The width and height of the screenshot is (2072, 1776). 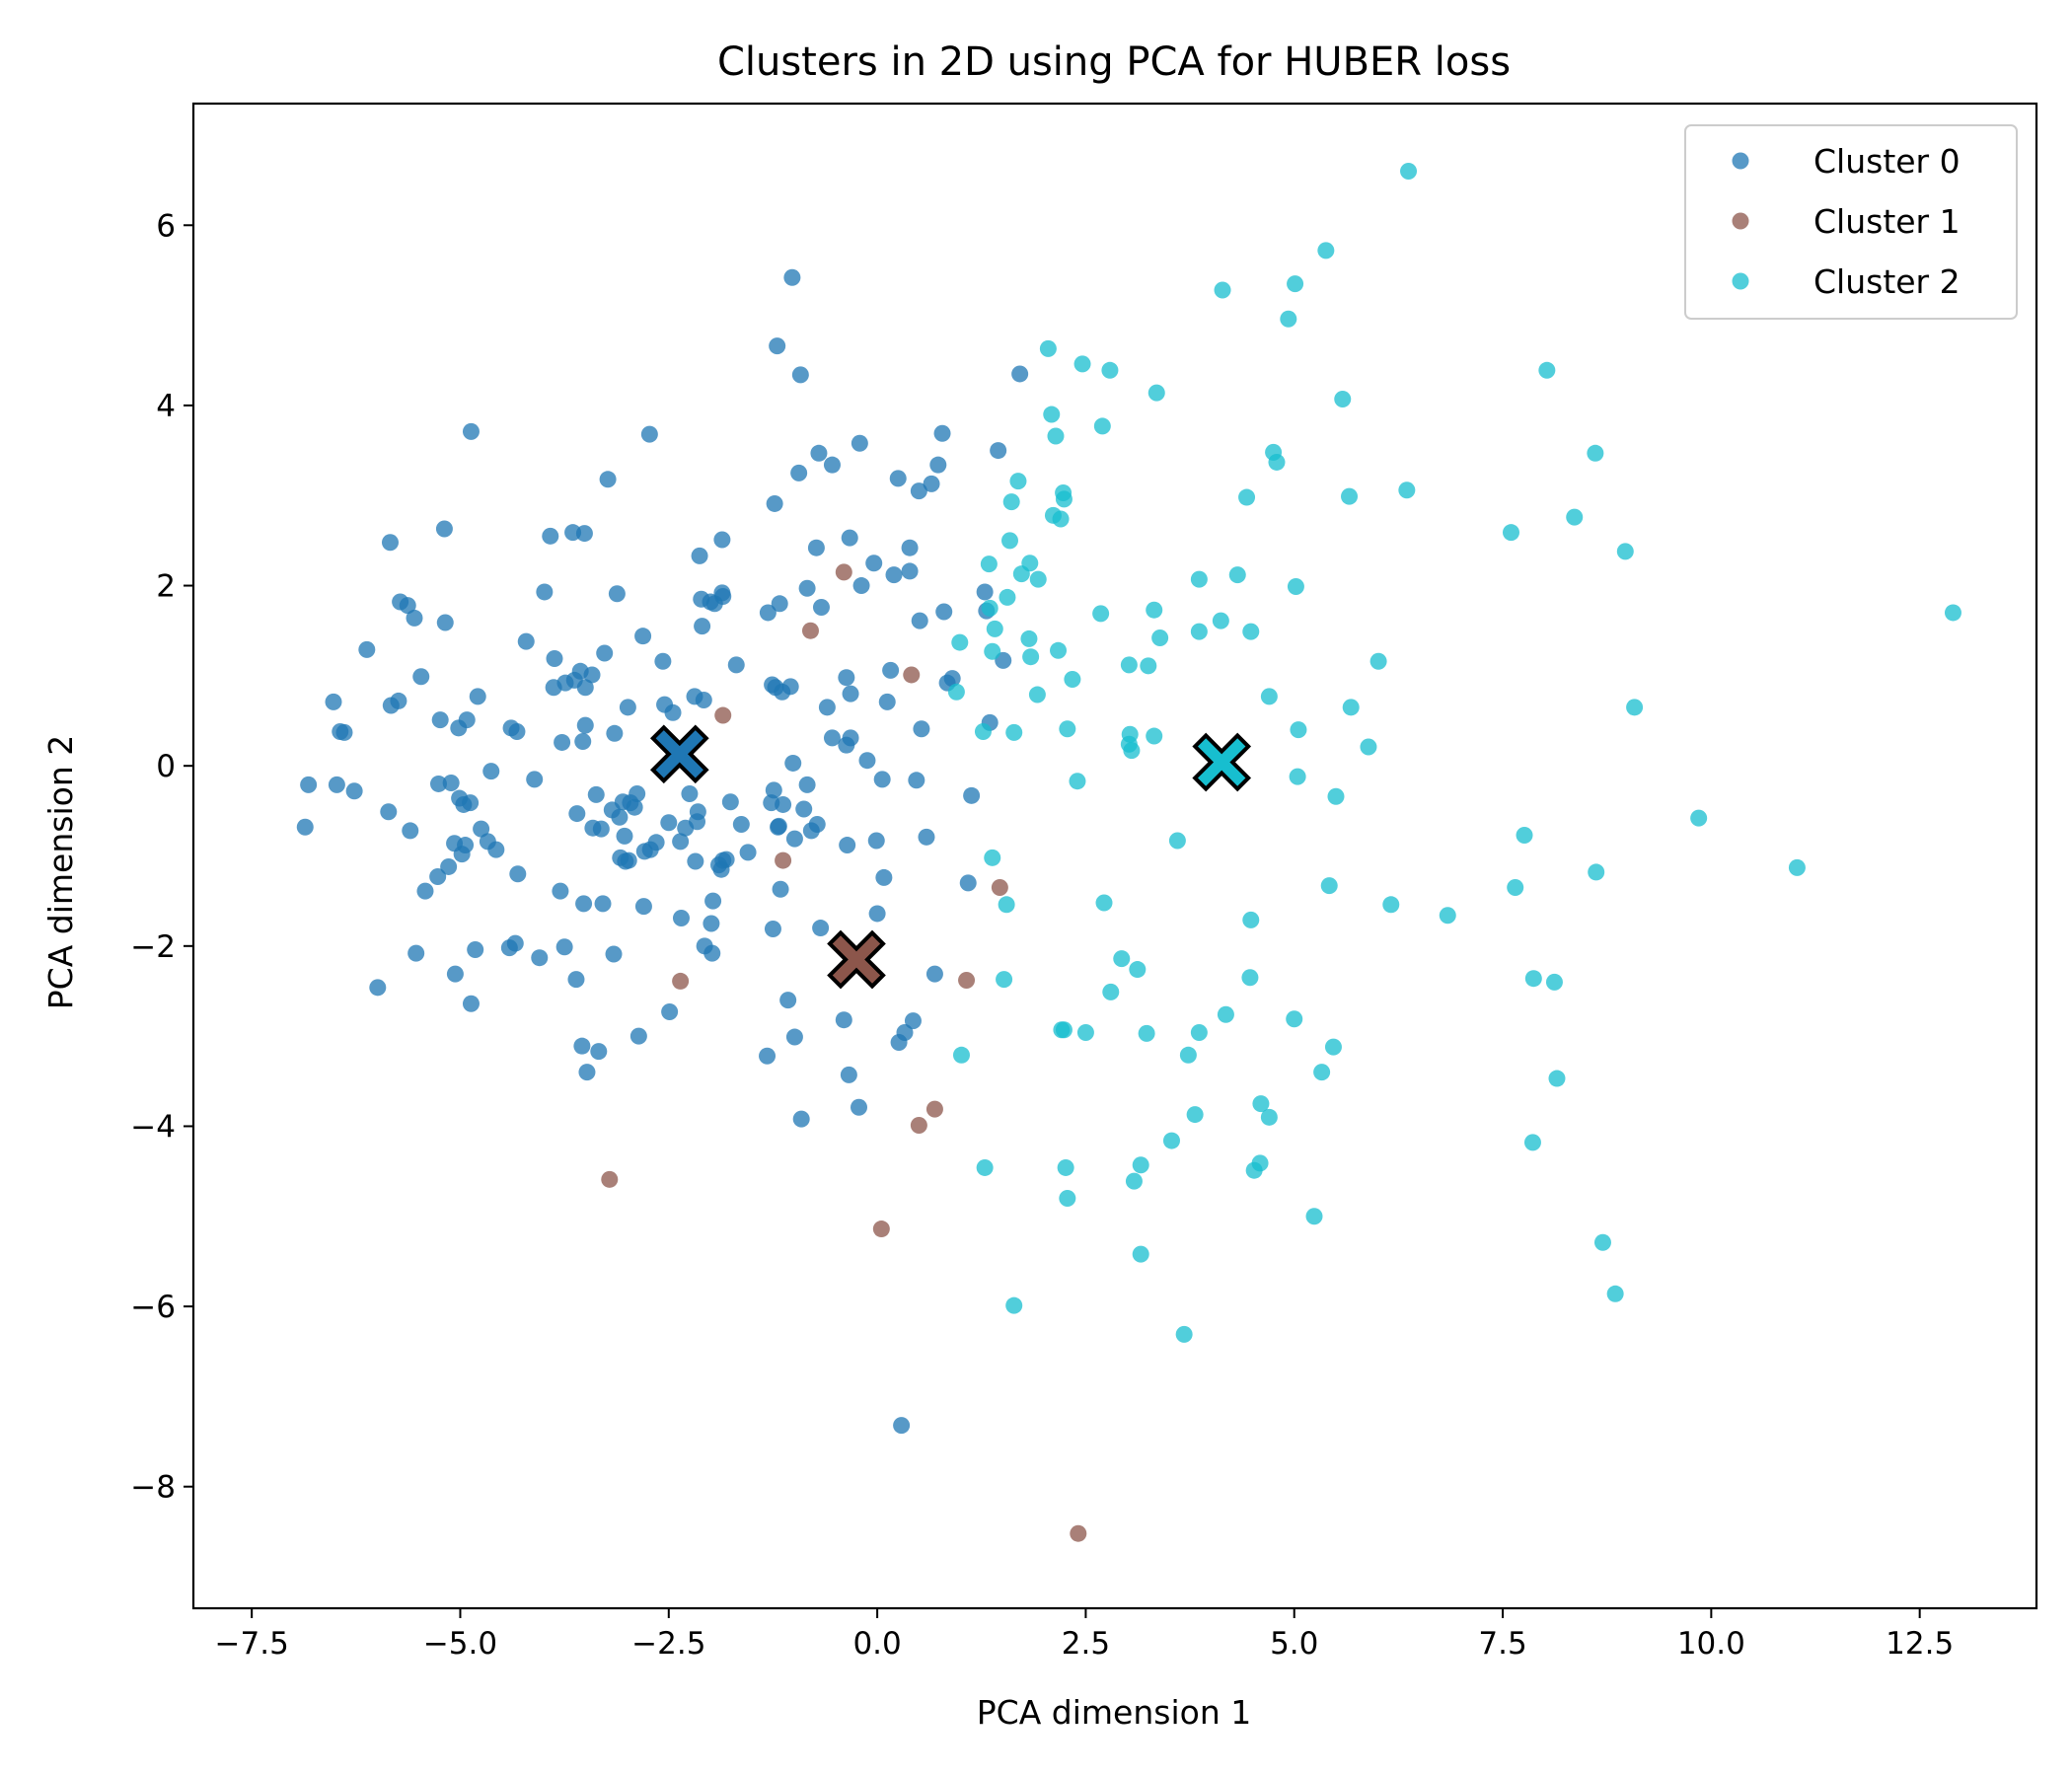 What do you see at coordinates (166, 407) in the screenshot?
I see `y-tick-label: 4` at bounding box center [166, 407].